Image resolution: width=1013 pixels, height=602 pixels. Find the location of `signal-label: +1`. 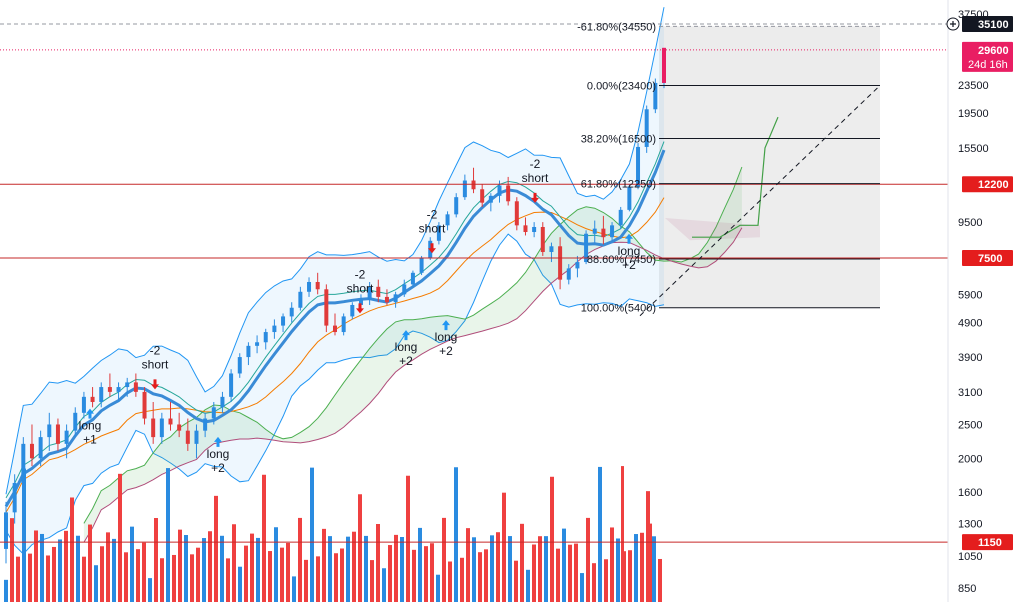

signal-label: +1 is located at coordinates (90, 440).